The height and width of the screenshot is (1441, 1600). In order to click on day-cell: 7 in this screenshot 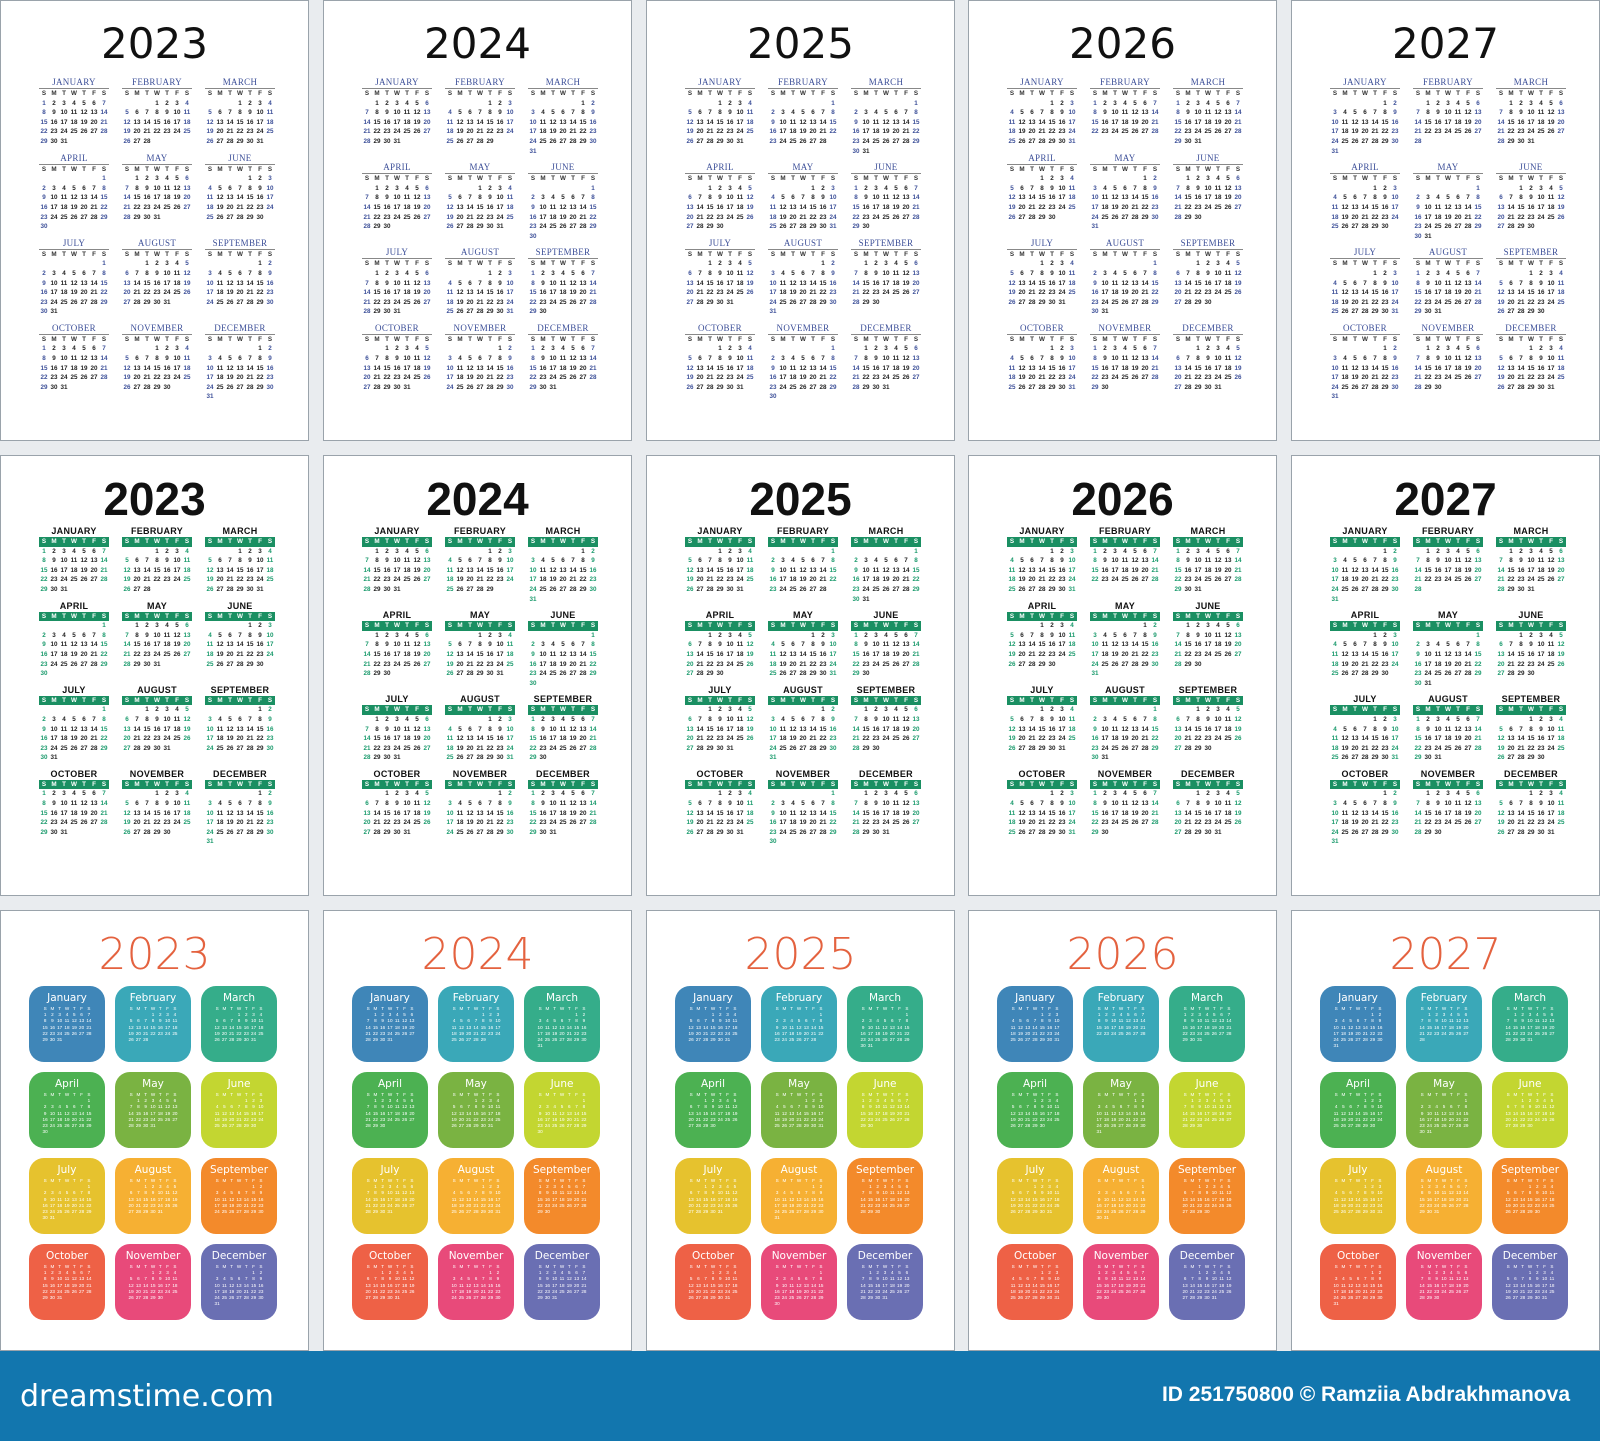, I will do `click(1042, 113)`.